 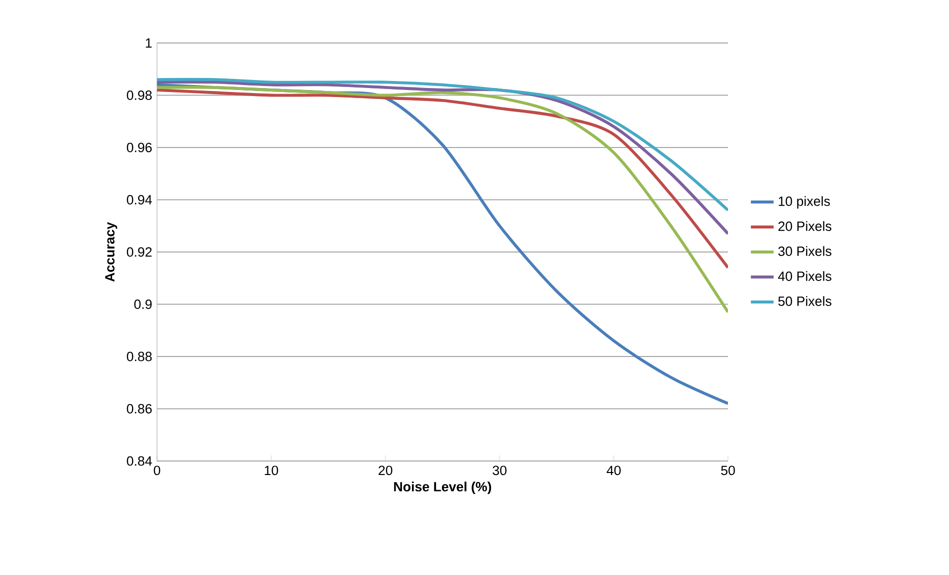 I want to click on y-tick-label: 0.88, so click(x=139, y=357).